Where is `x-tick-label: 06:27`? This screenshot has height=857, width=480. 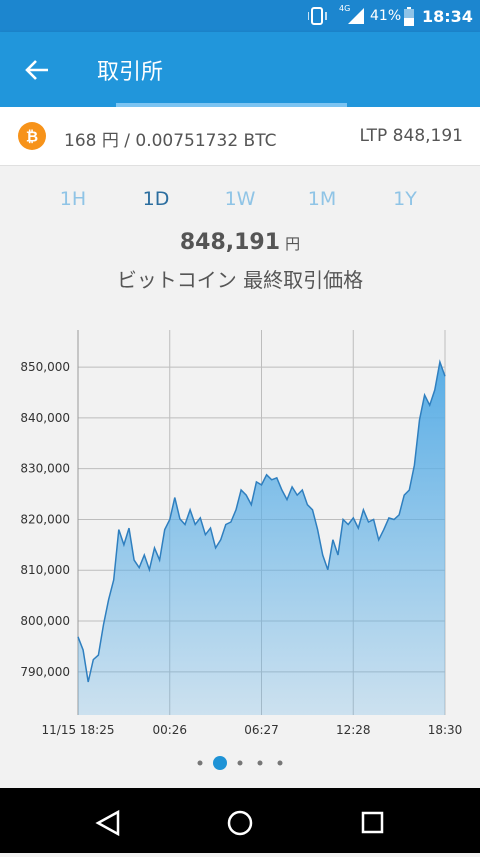 x-tick-label: 06:27 is located at coordinates (261, 730).